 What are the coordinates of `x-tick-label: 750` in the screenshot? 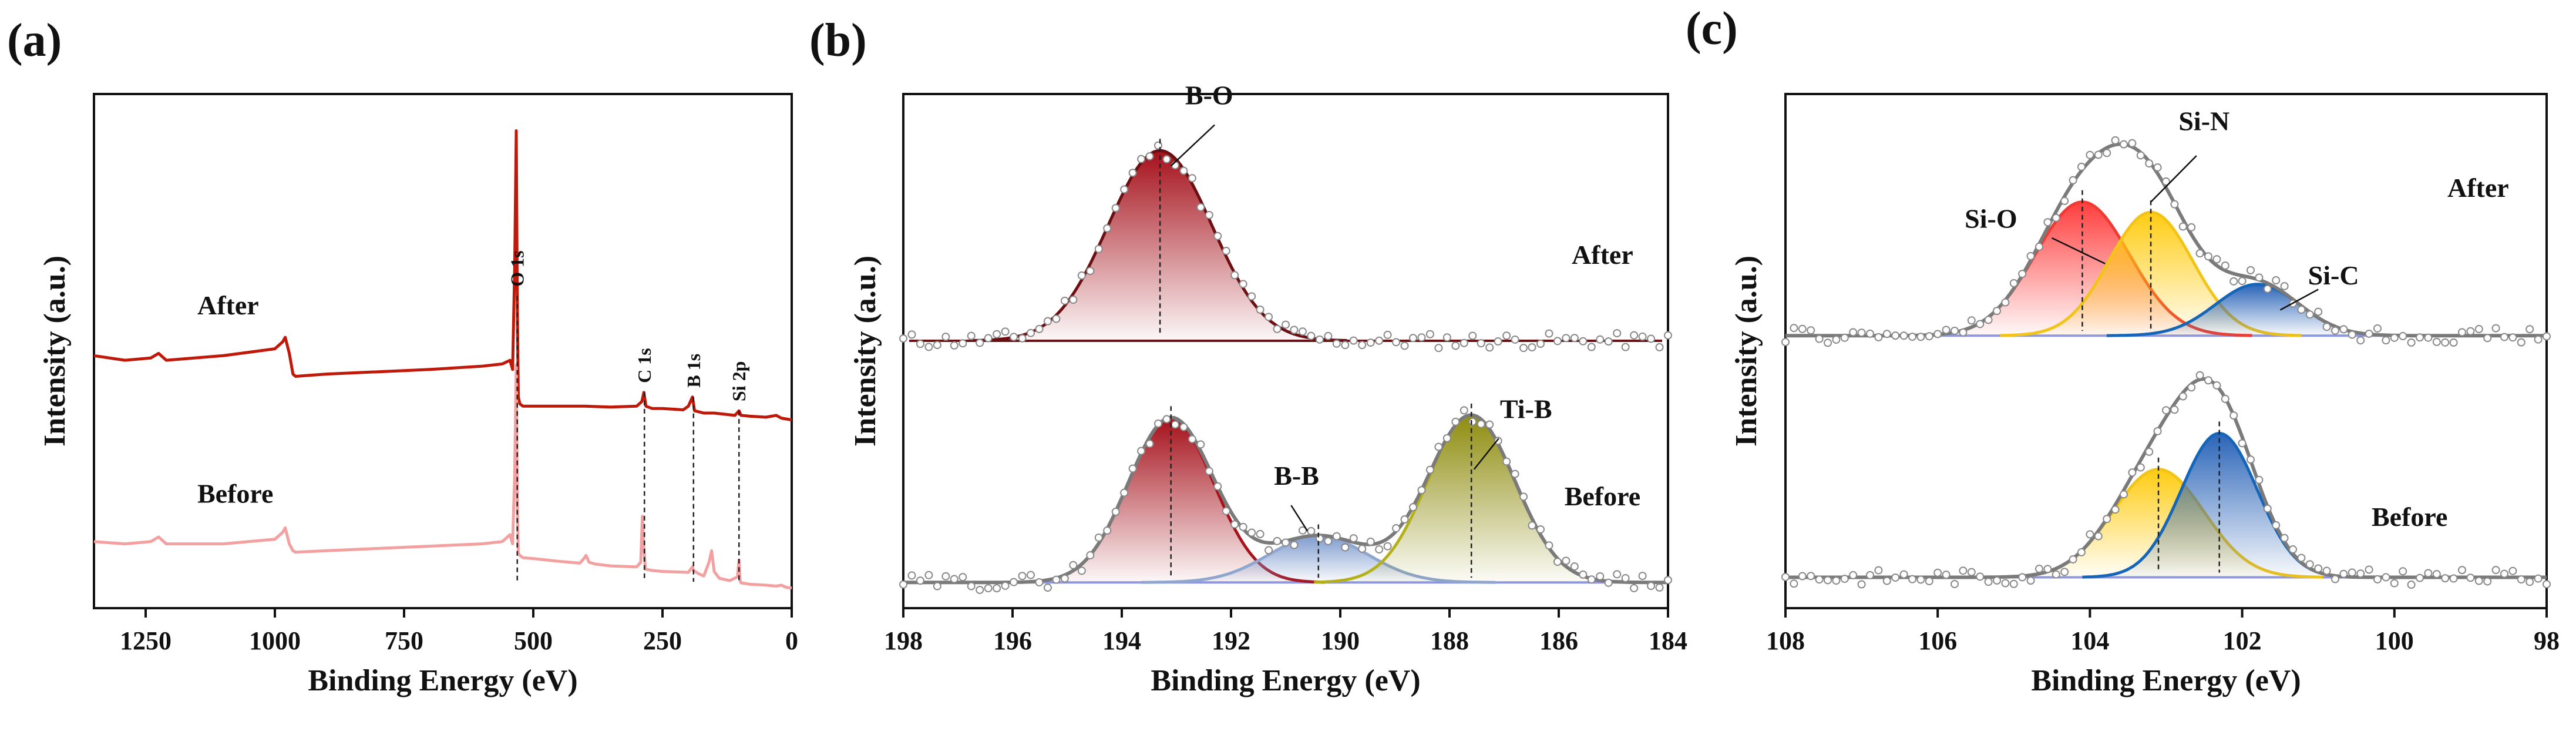 It's located at (404, 640).